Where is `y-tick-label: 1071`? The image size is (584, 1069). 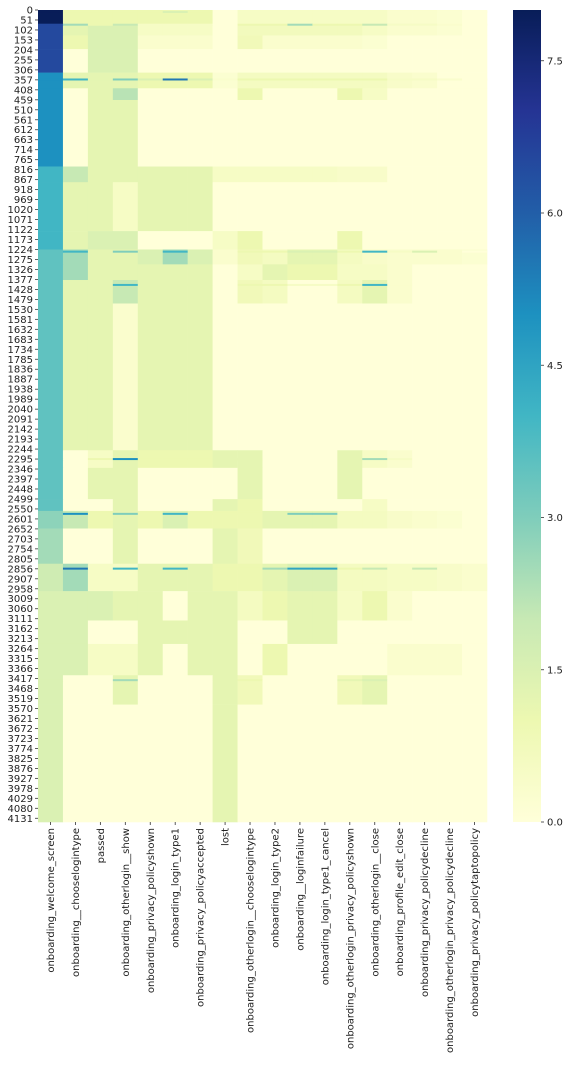 y-tick-label: 1071 is located at coordinates (20, 220).